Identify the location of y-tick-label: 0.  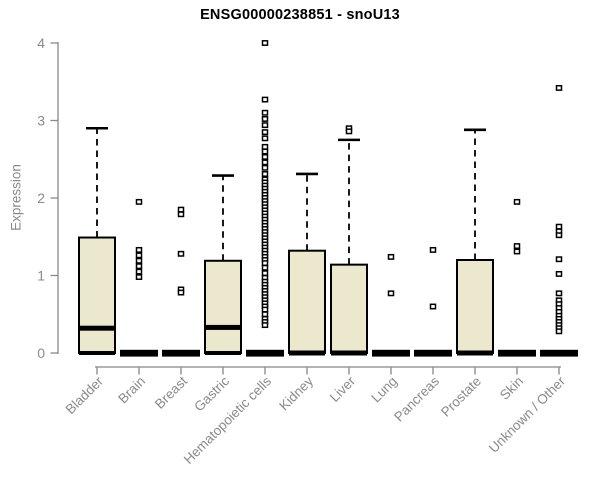
(41, 353).